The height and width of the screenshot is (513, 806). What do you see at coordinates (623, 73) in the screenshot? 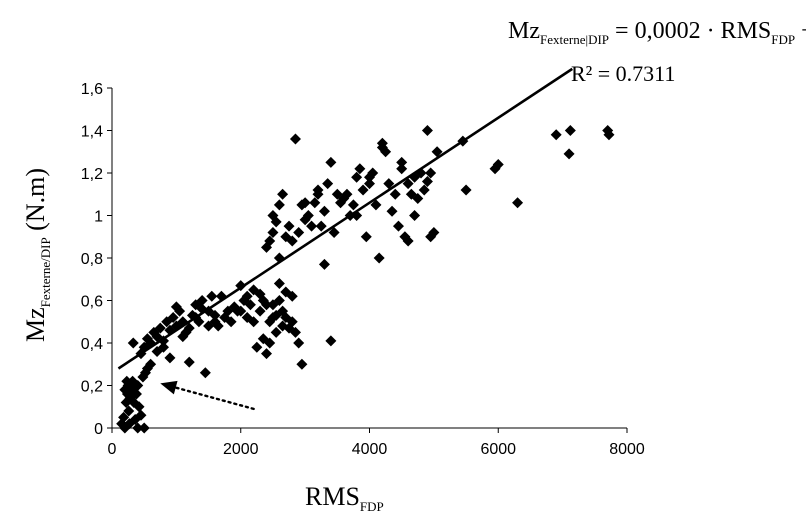
I see `r-squared-label: R² = 0.7311` at bounding box center [623, 73].